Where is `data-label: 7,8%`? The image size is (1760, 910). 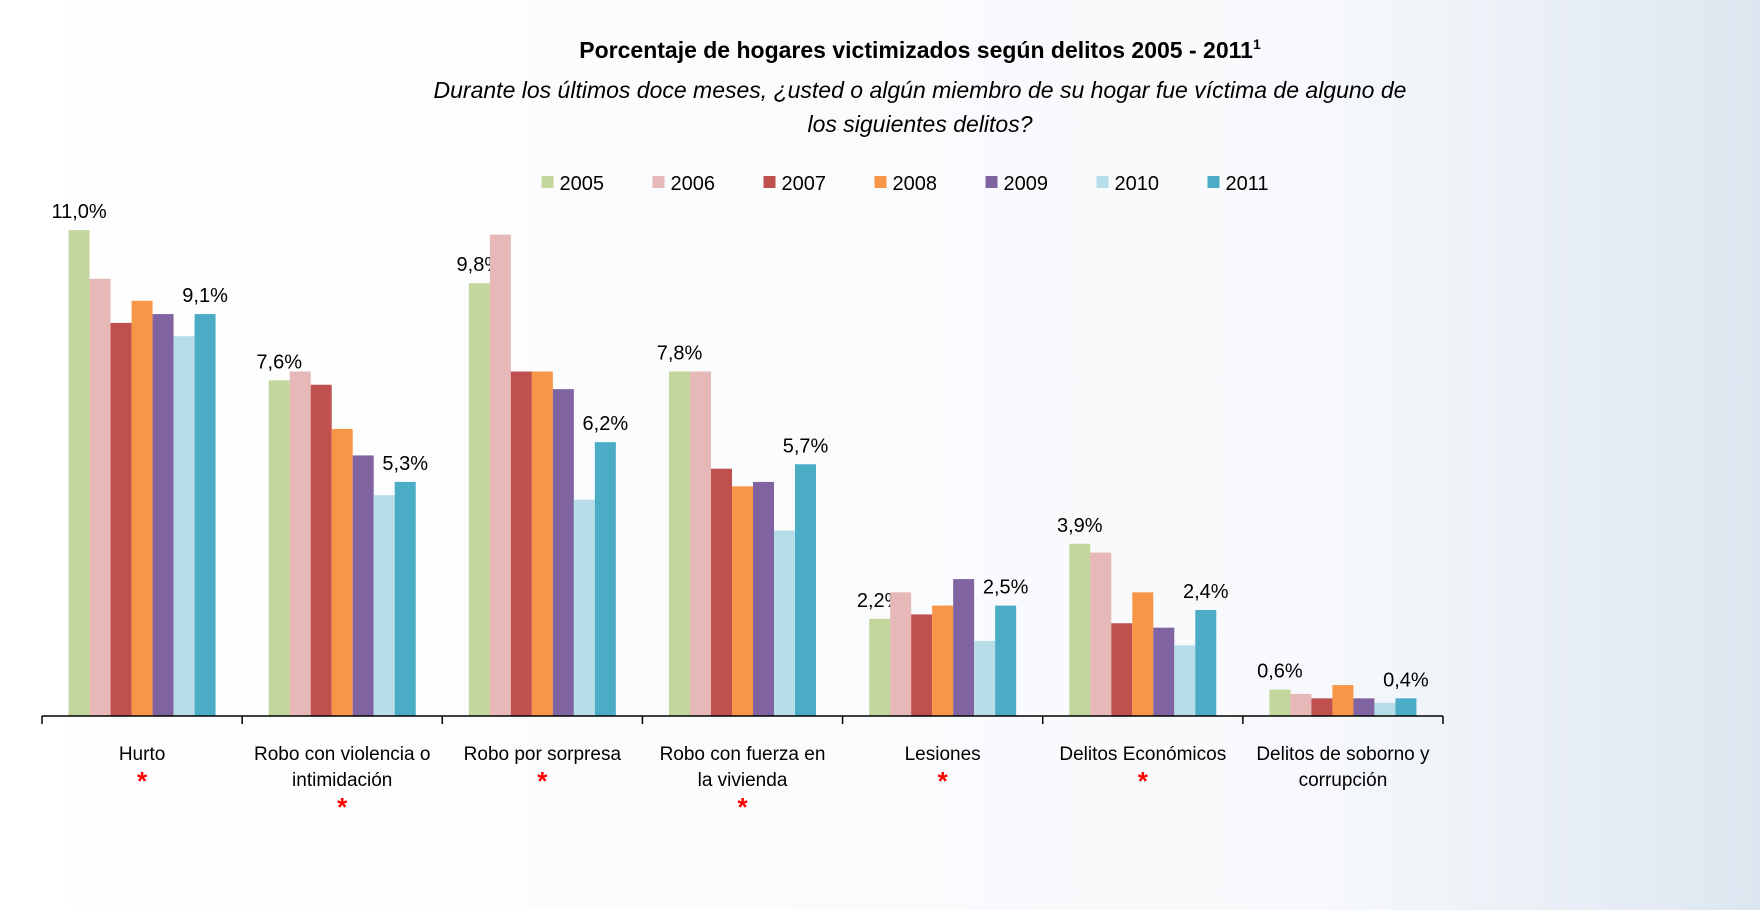 data-label: 7,8% is located at coordinates (680, 354).